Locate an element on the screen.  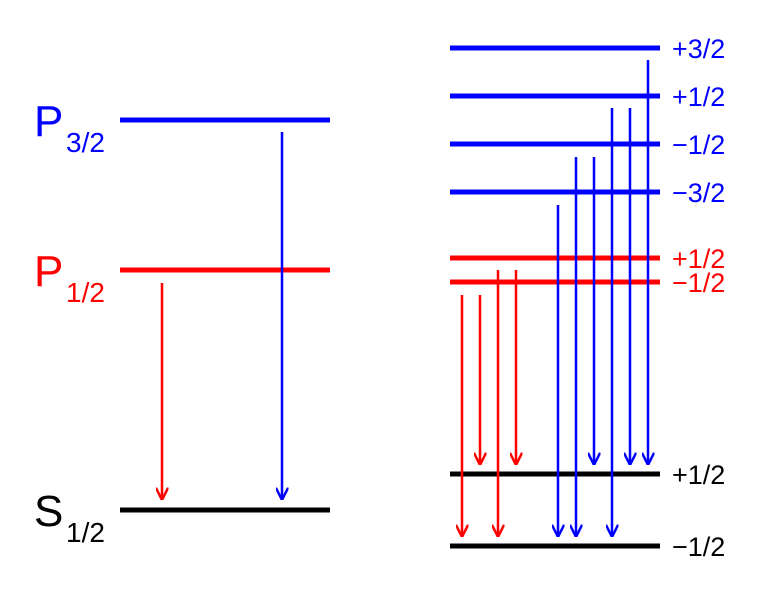
level-label: −3/2 is located at coordinates (698, 193).